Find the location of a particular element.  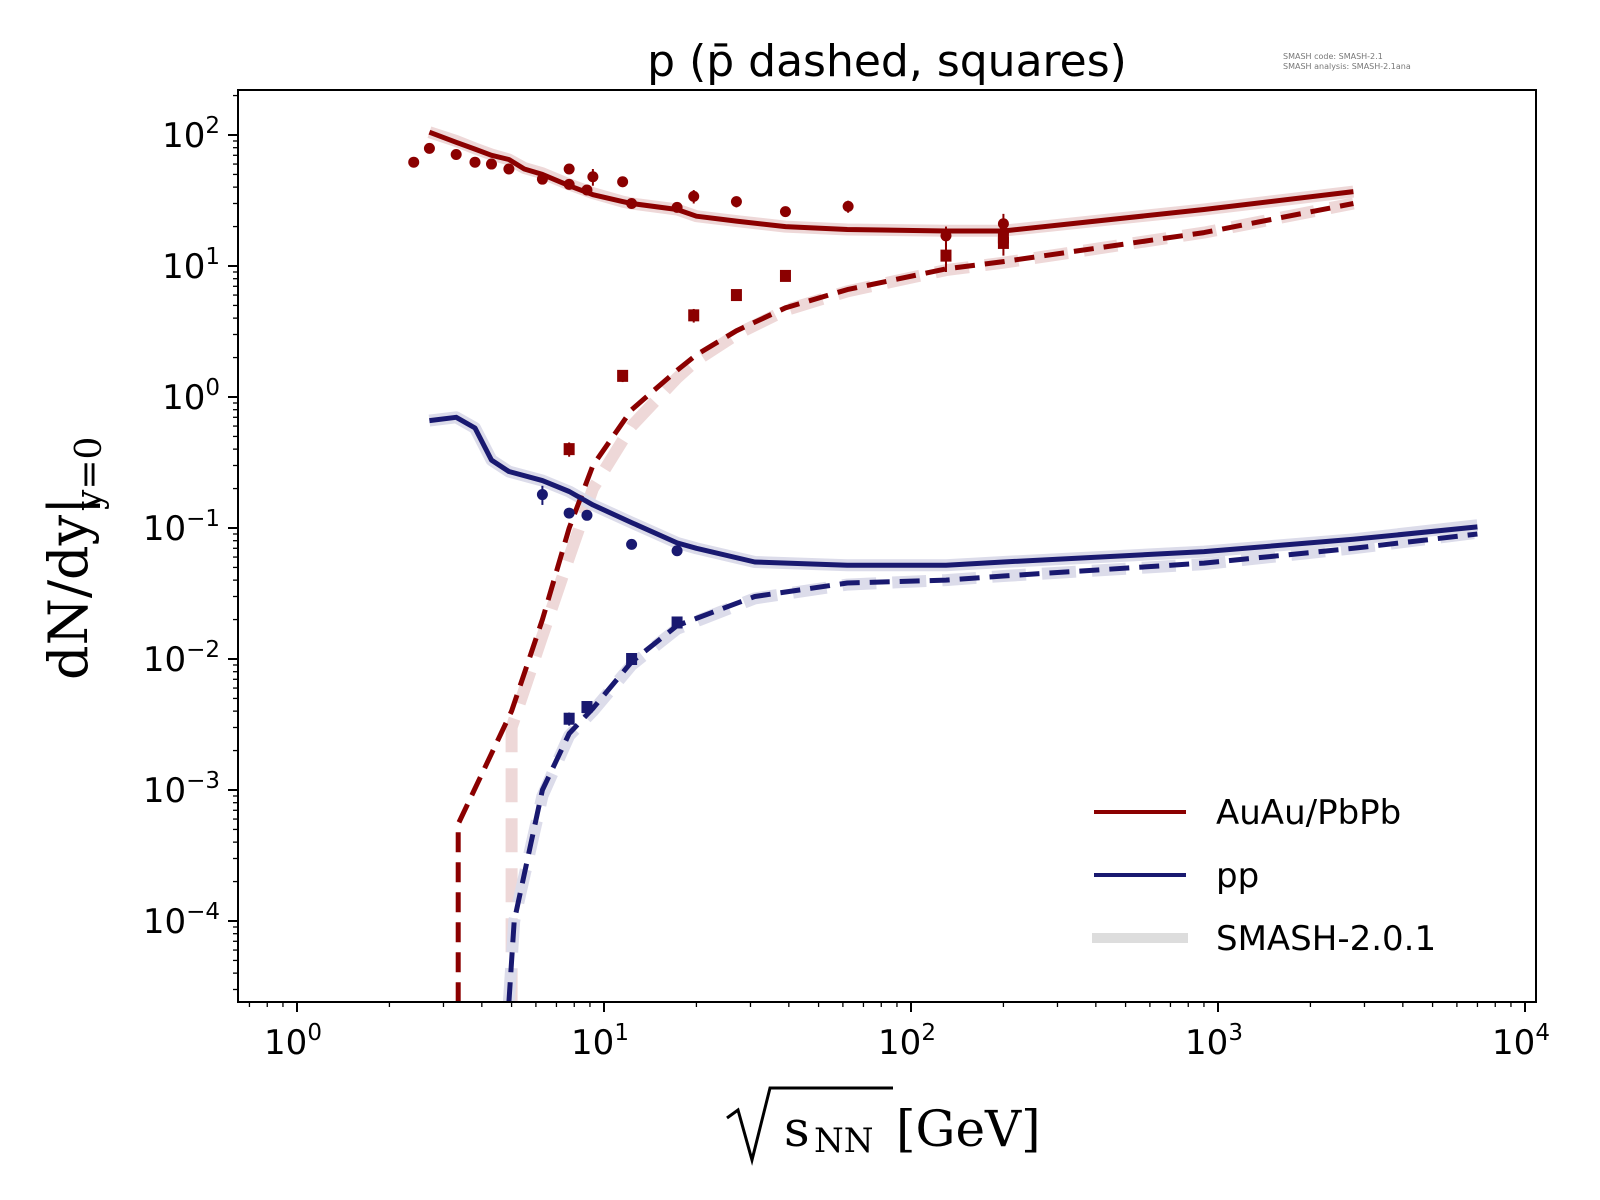

y-label-main: dN/dy| is located at coordinates (68, 588).